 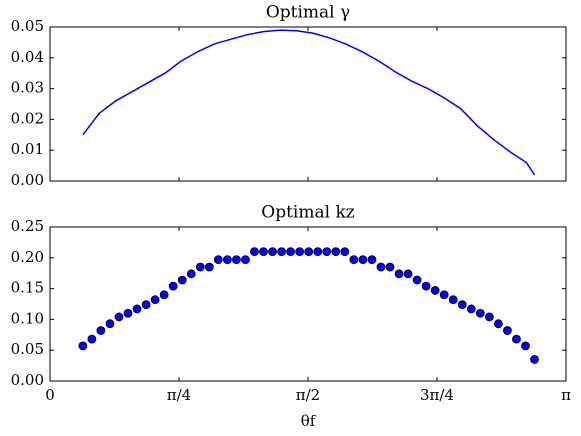 What do you see at coordinates (50, 395) in the screenshot?
I see `x-tick-label: 0` at bounding box center [50, 395].